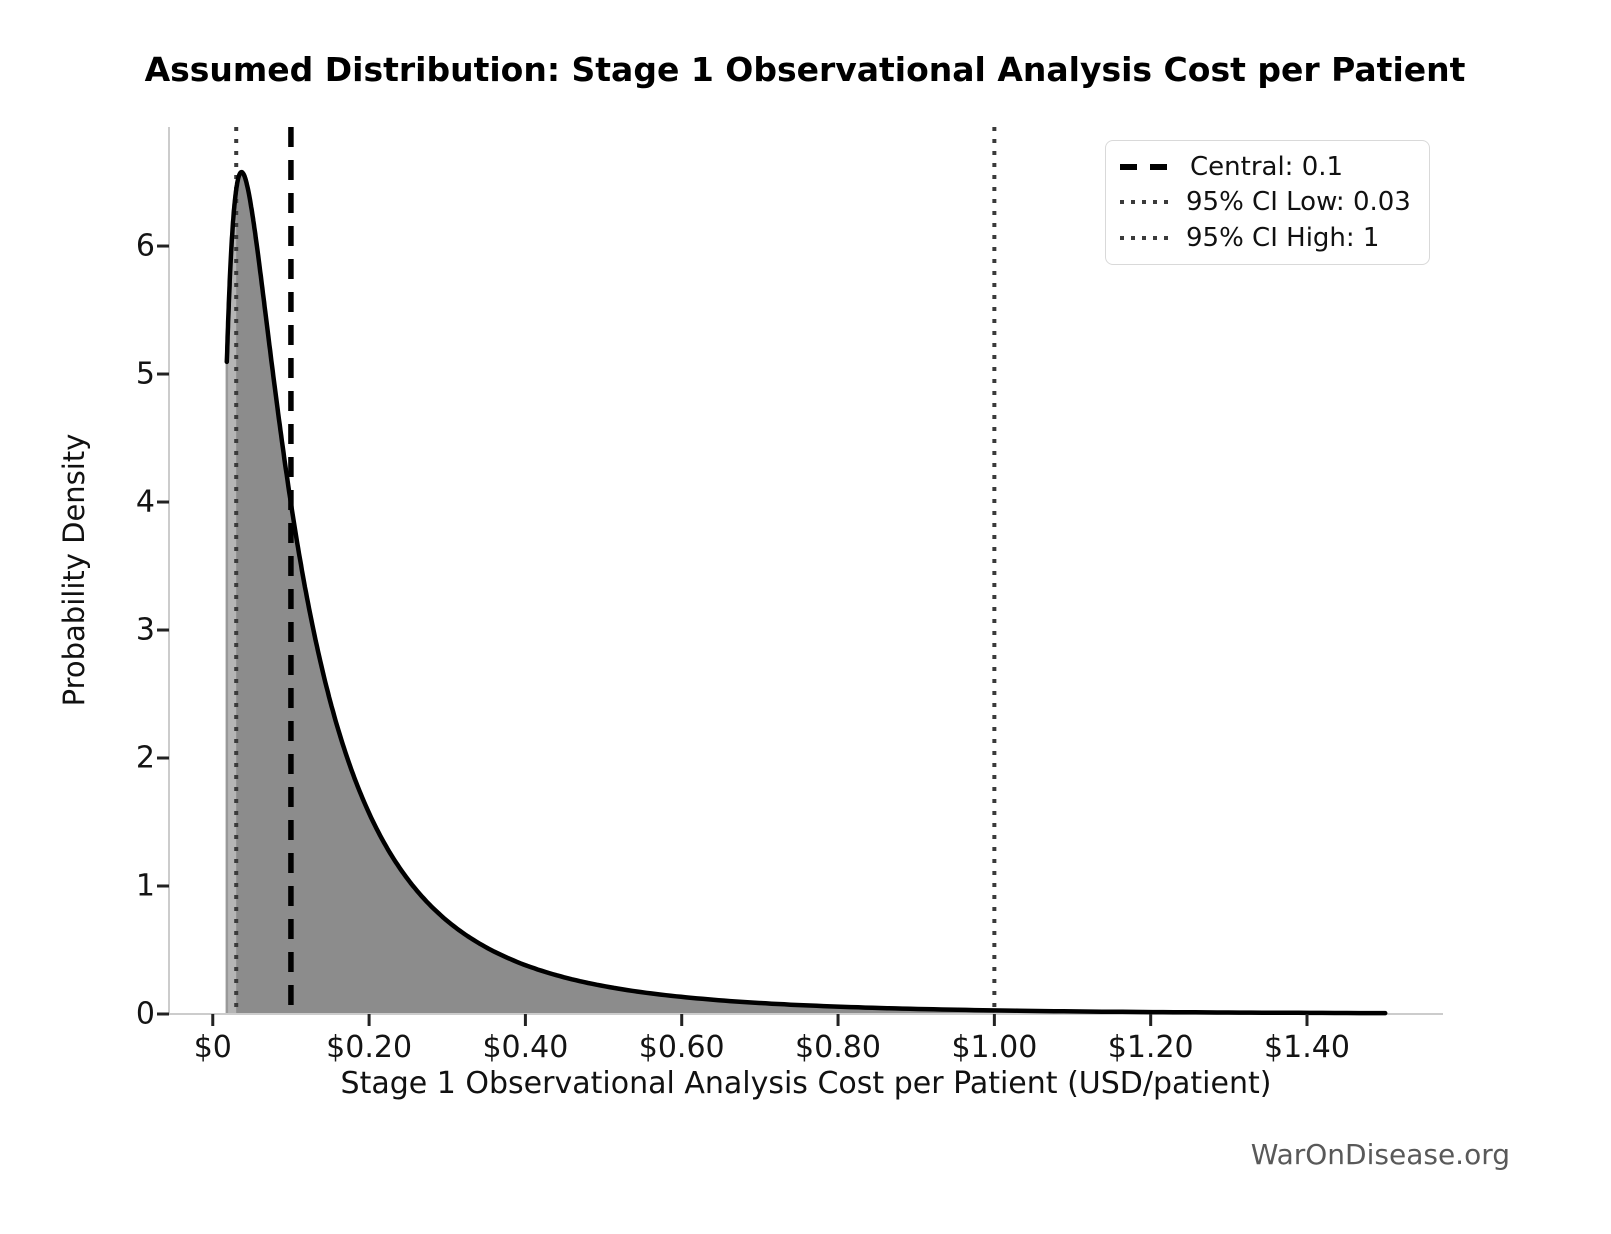 The image size is (1611, 1234). I want to click on legend-row-ci-high: 95% CI High: 1, so click(1267, 238).